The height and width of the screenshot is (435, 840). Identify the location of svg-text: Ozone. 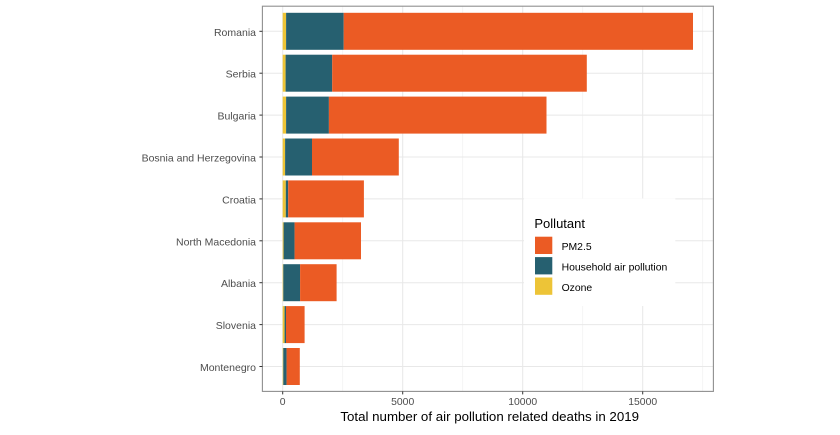
(577, 288).